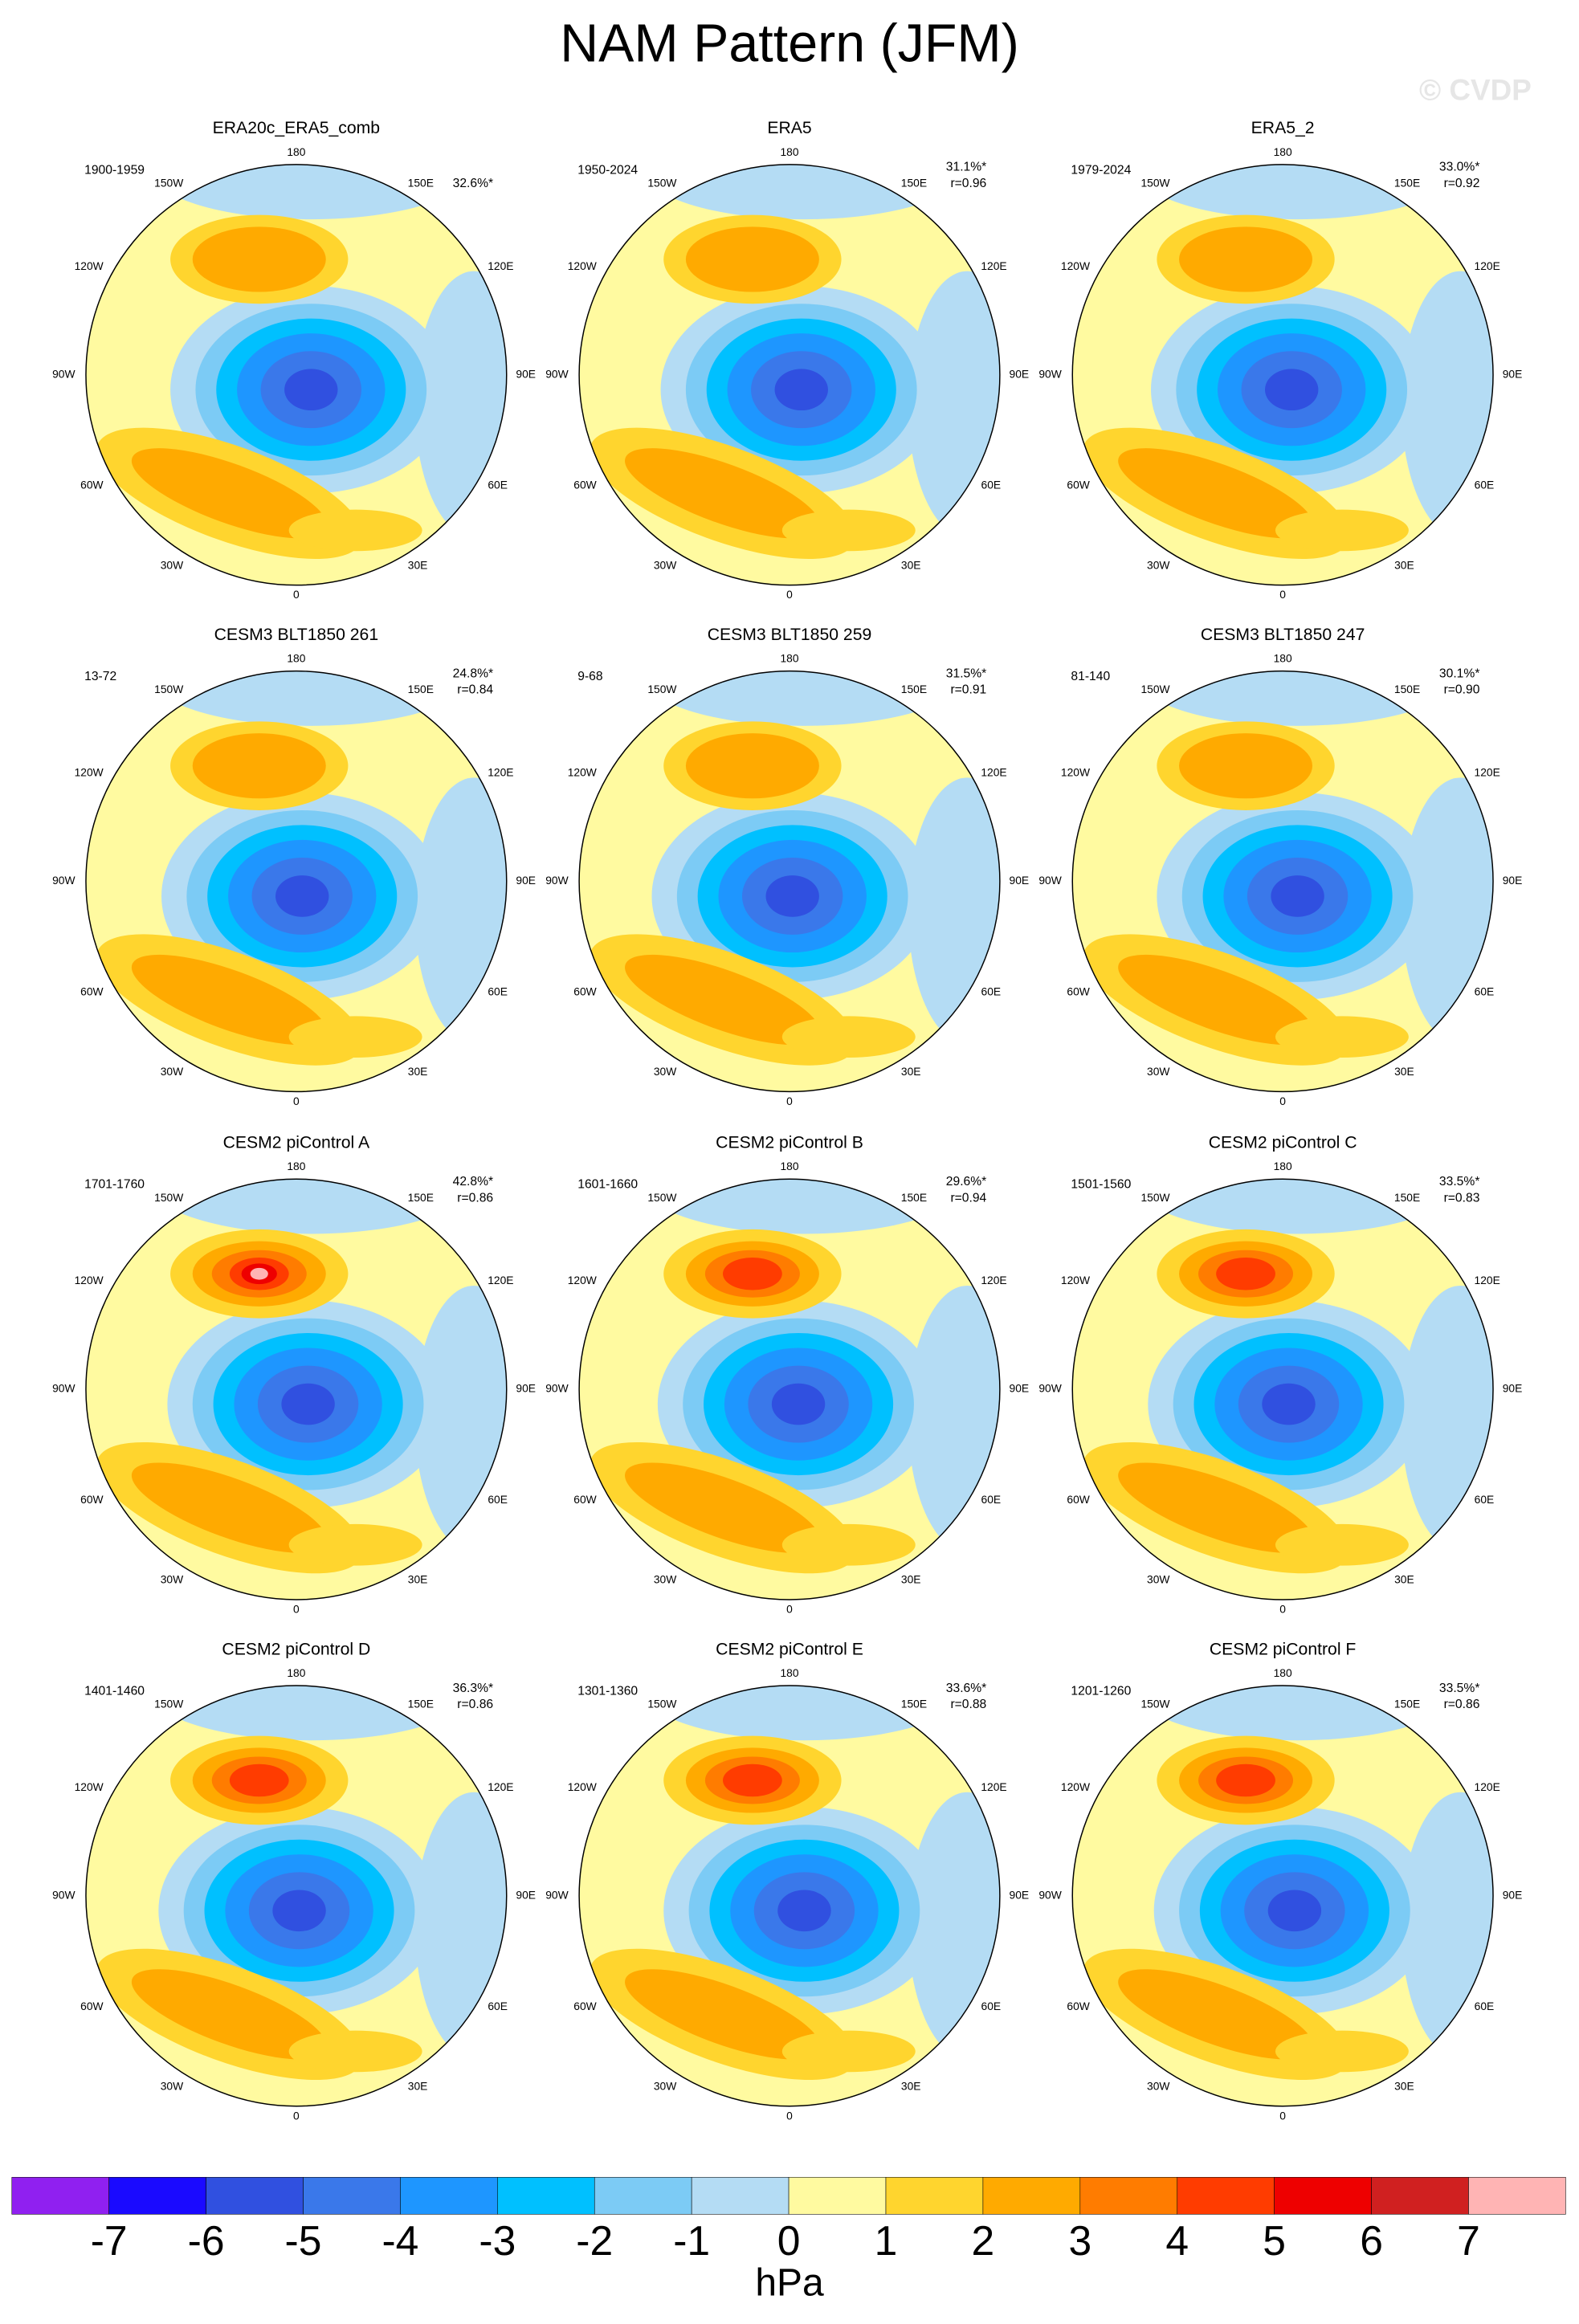 The width and height of the screenshot is (1579, 2324). I want to click on correlation-label: r=0.94, so click(968, 1198).